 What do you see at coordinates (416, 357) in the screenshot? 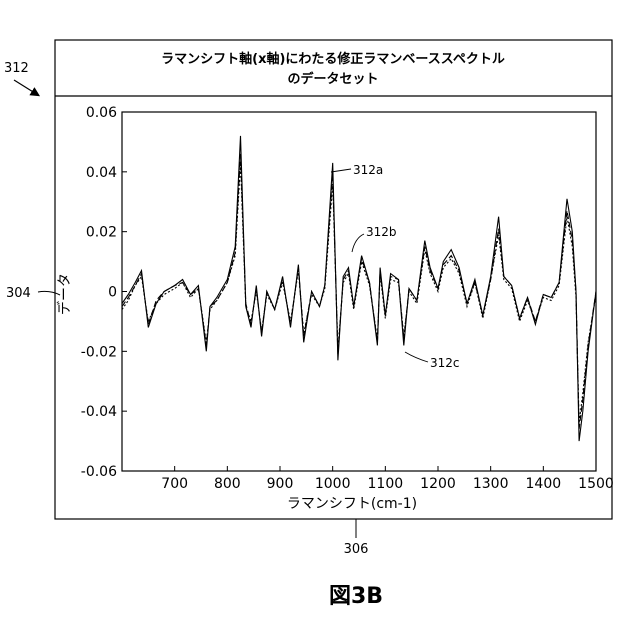
I see `series-leader-312c` at bounding box center [416, 357].